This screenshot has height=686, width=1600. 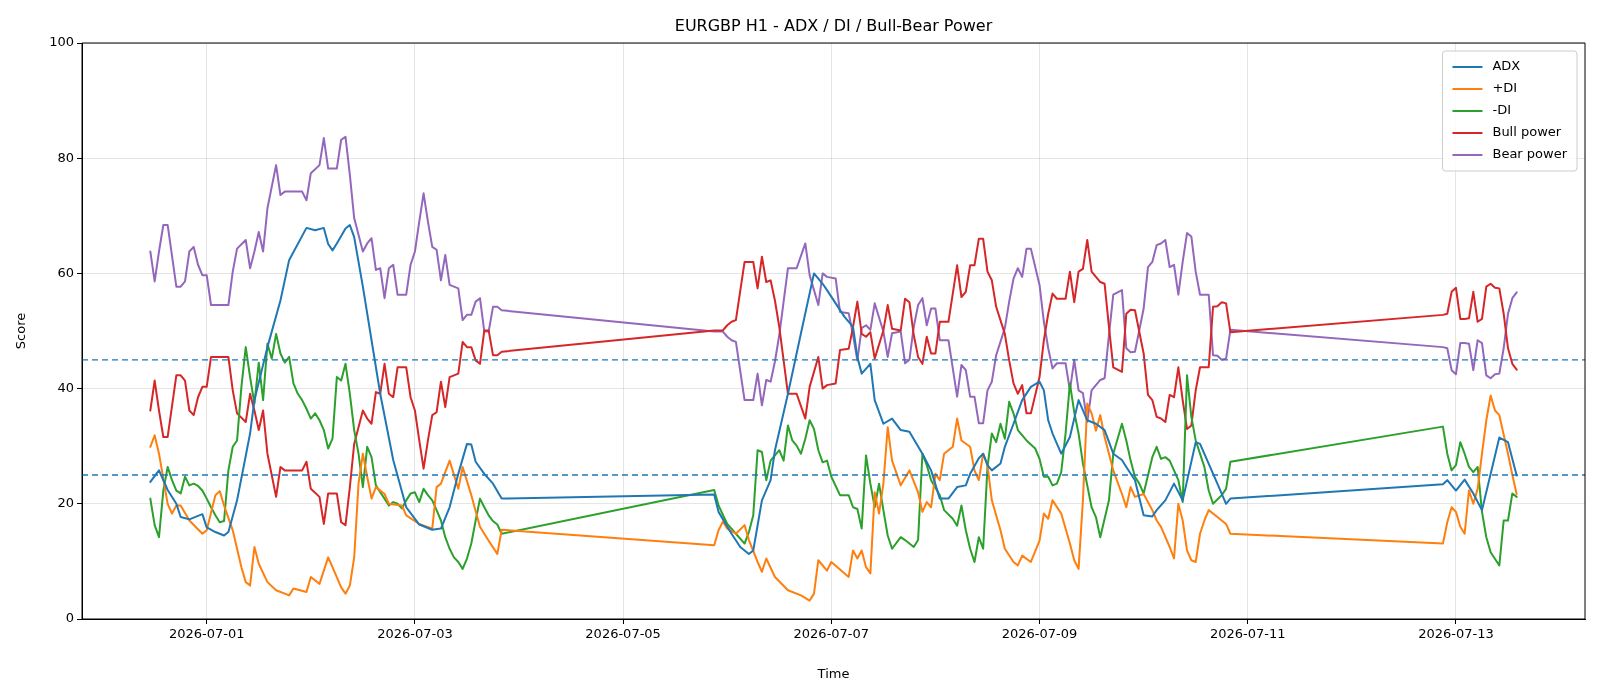 What do you see at coordinates (1247, 634) in the screenshot?
I see `x-tick-label: 2026-07-11` at bounding box center [1247, 634].